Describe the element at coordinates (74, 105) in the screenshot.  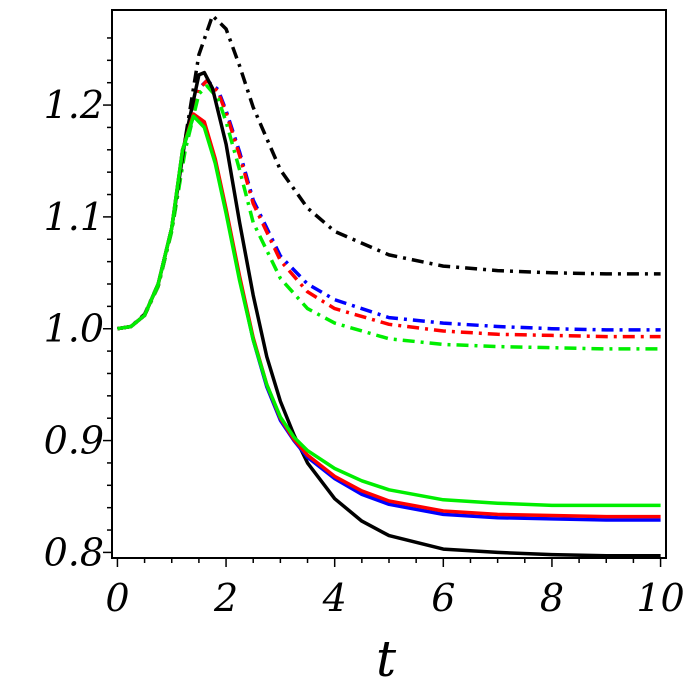
I see `y-tick-label: 1.2` at that location.